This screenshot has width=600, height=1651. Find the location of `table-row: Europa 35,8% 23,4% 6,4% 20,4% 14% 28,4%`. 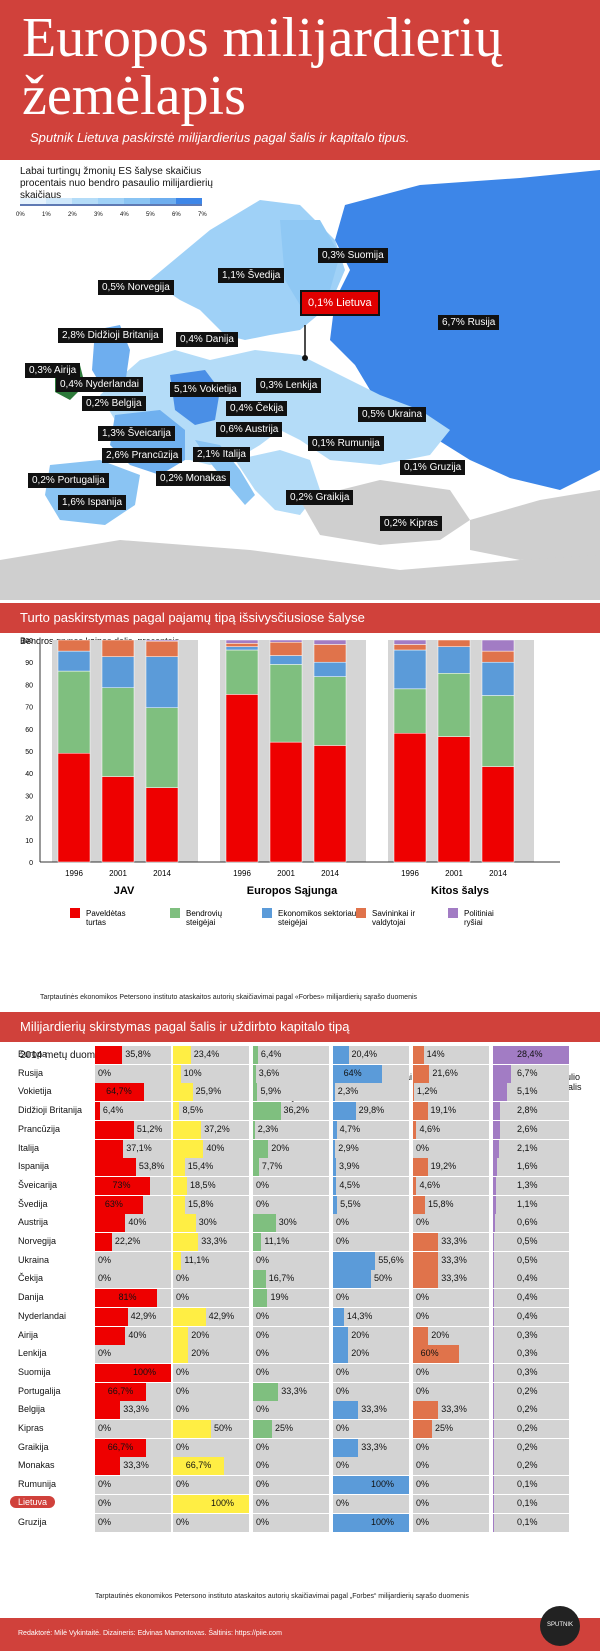

table-row: Europa 35,8% 23,4% 6,4% 20,4% 14% 28,4% is located at coordinates (300, 1055).